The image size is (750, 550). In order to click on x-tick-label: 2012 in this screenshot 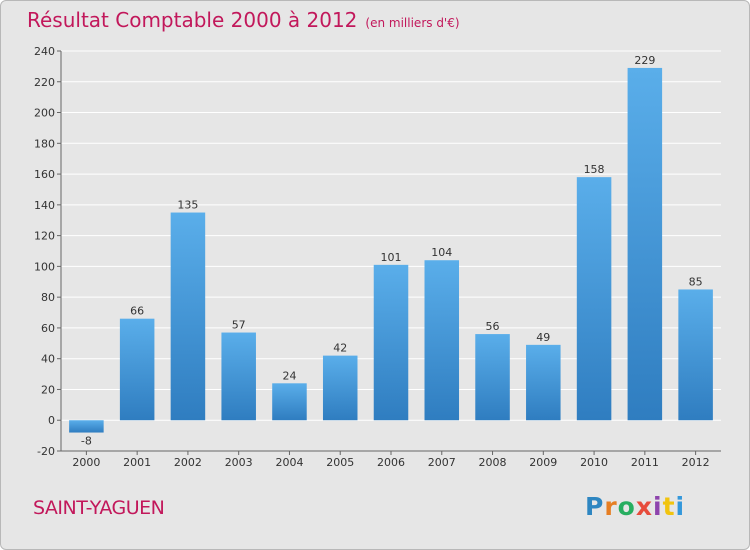, I will do `click(696, 462)`.